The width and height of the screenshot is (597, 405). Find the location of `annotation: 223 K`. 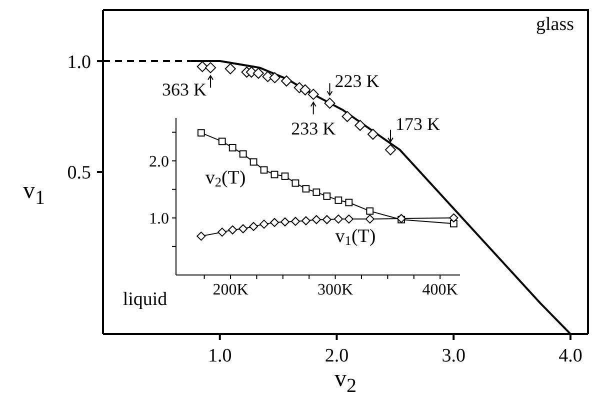

annotation: 223 K is located at coordinates (357, 81).